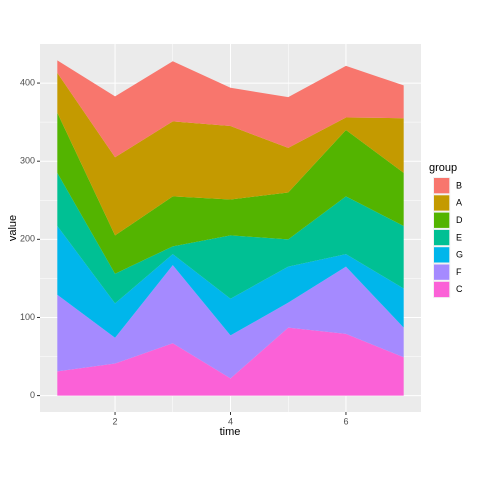  I want to click on legend-label: F, so click(459, 272).